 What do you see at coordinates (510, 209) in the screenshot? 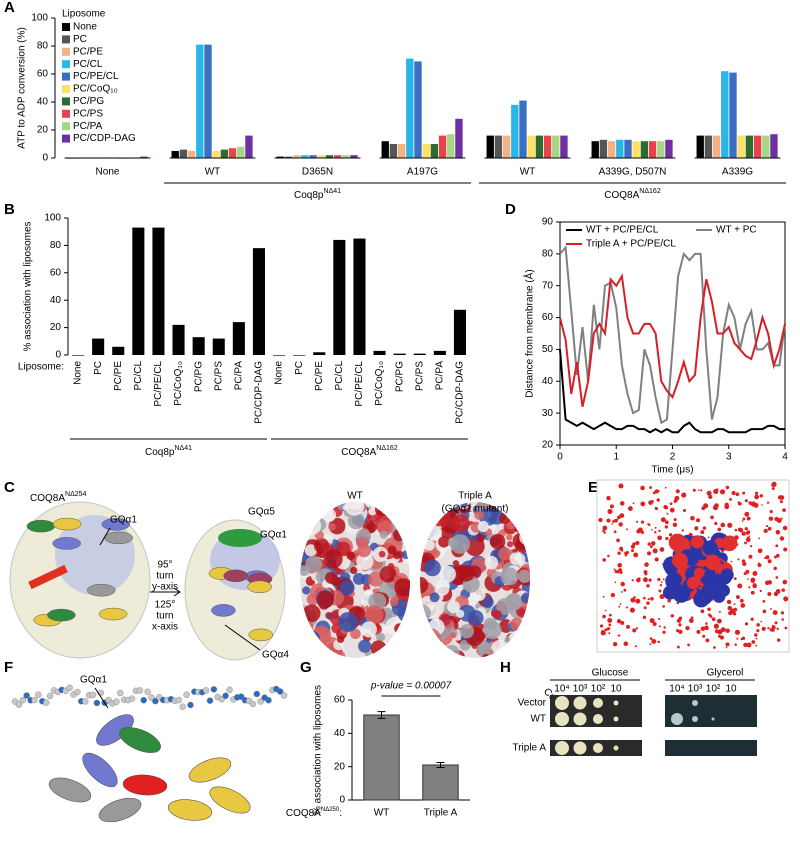
I see `panel-letter: D` at bounding box center [510, 209].